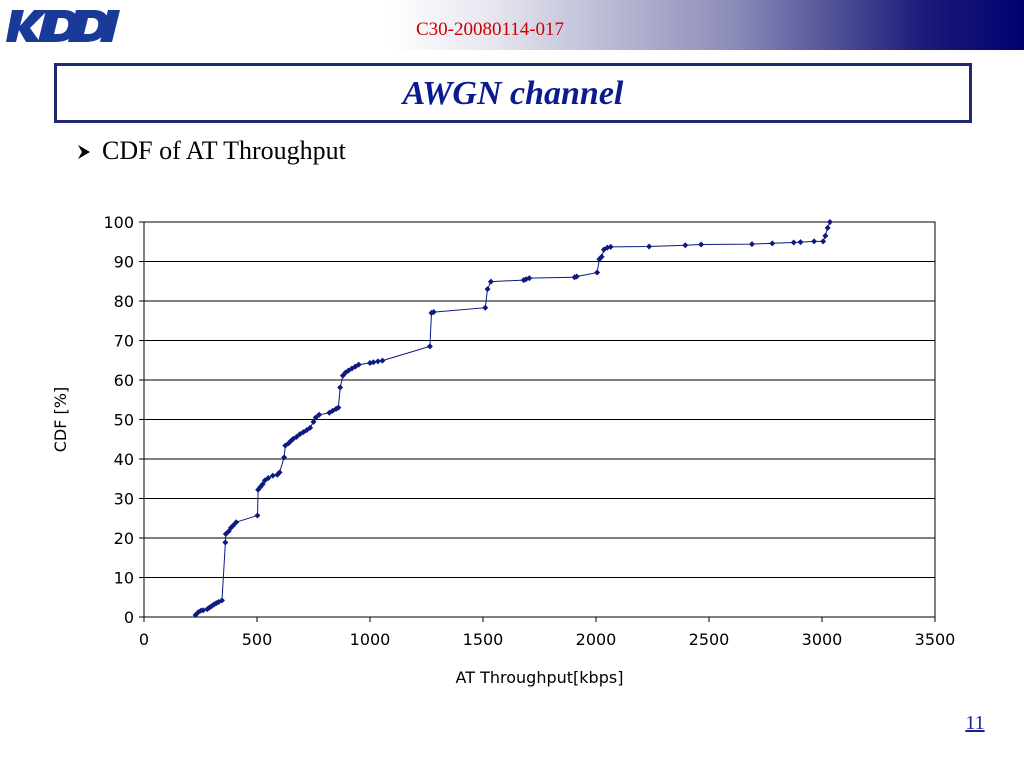  Describe the element at coordinates (124, 538) in the screenshot. I see `y-tick-label: 20` at that location.